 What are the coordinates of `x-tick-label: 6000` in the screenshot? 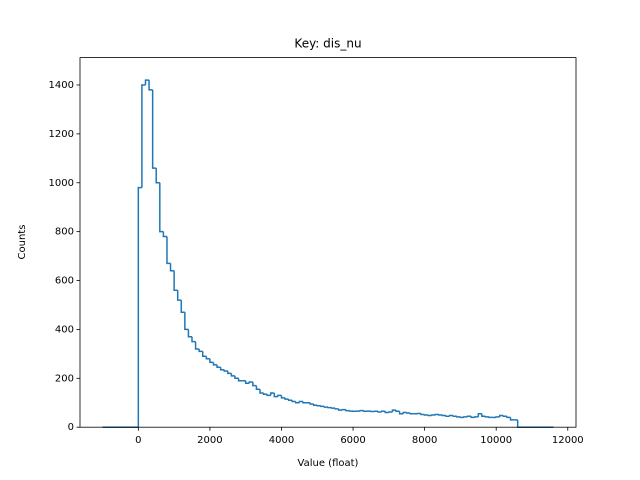 It's located at (352, 440).